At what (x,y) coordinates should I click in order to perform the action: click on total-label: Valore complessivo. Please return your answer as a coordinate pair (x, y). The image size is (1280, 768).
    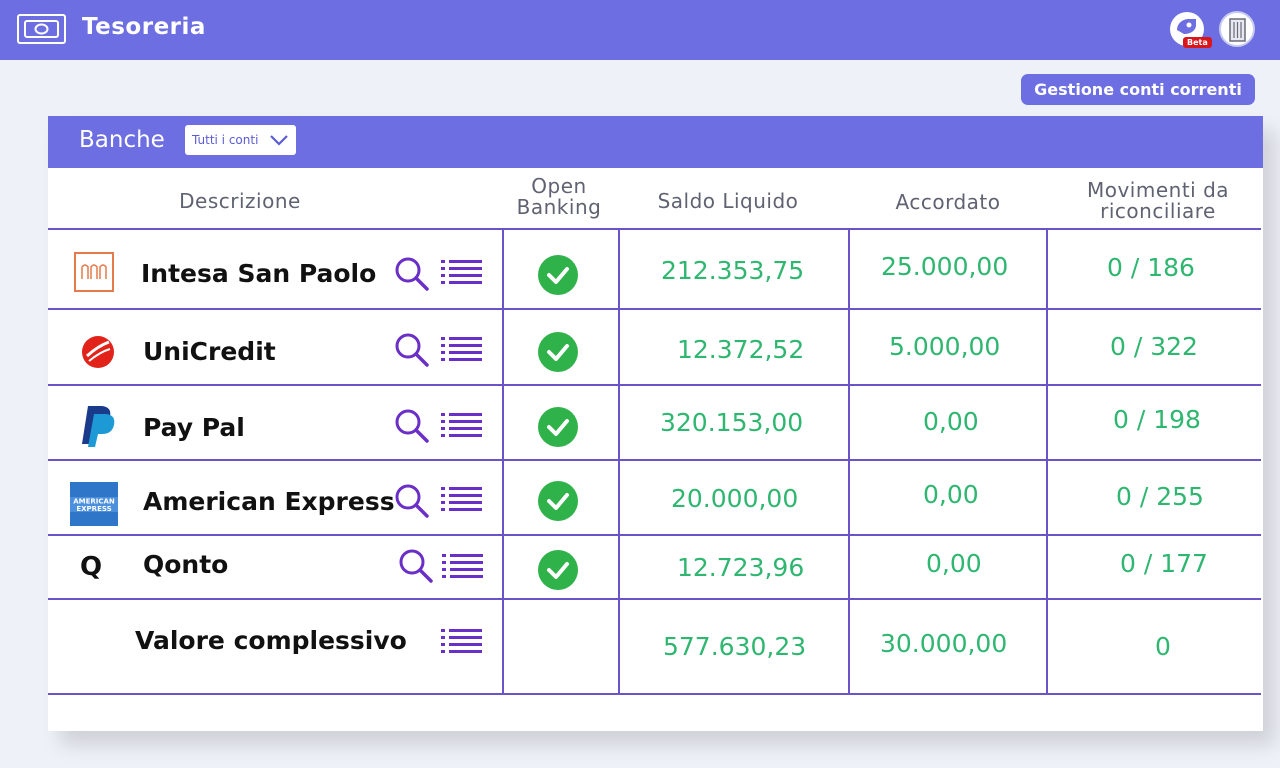
    Looking at the image, I should click on (271, 640).